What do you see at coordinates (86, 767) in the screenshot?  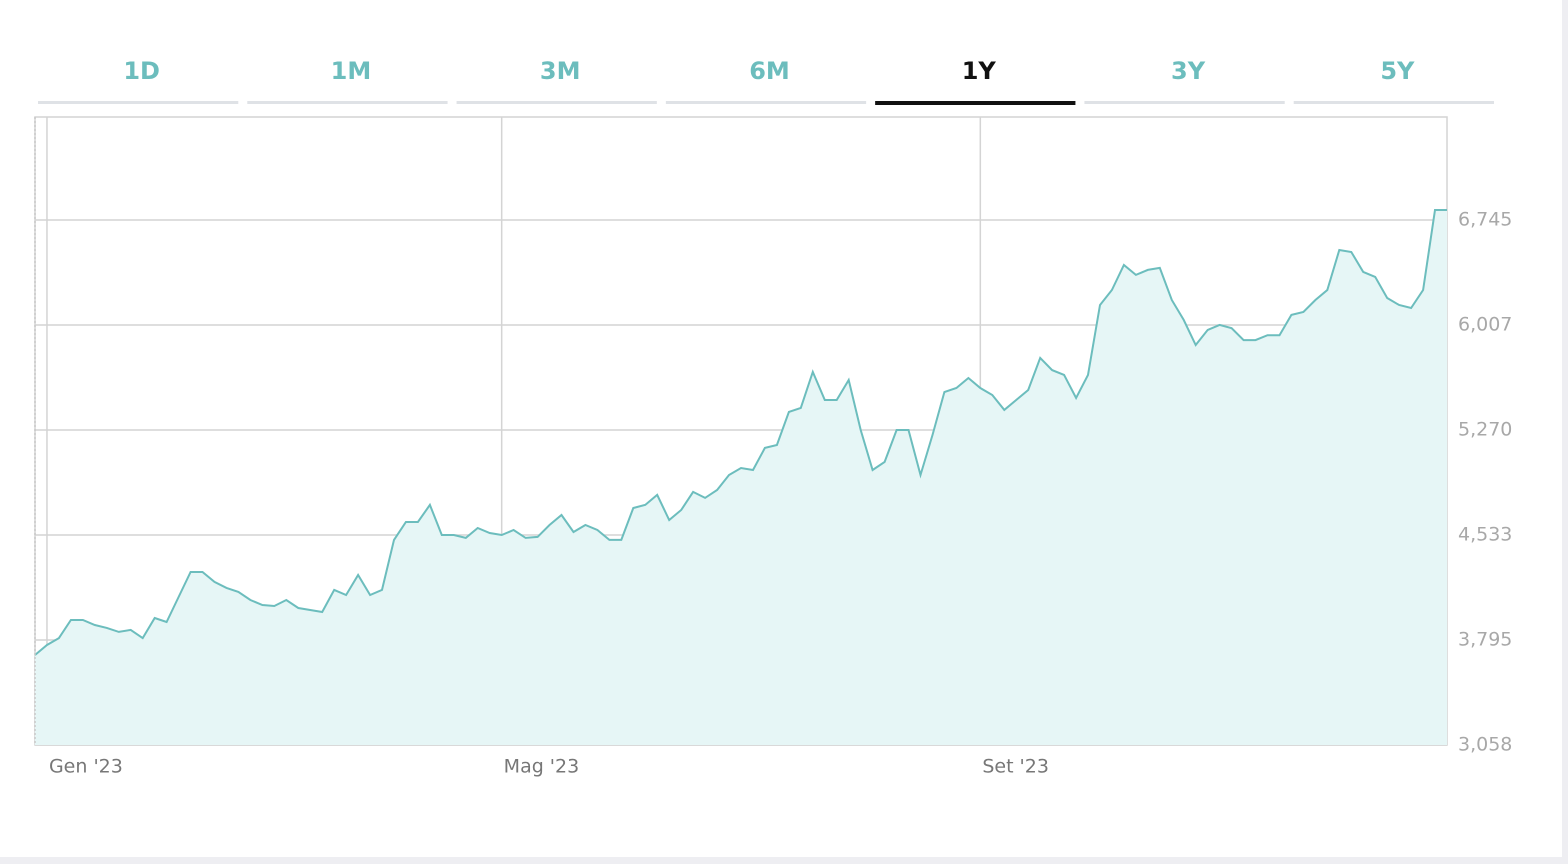 I see `x-tick-label: Gen '23` at bounding box center [86, 767].